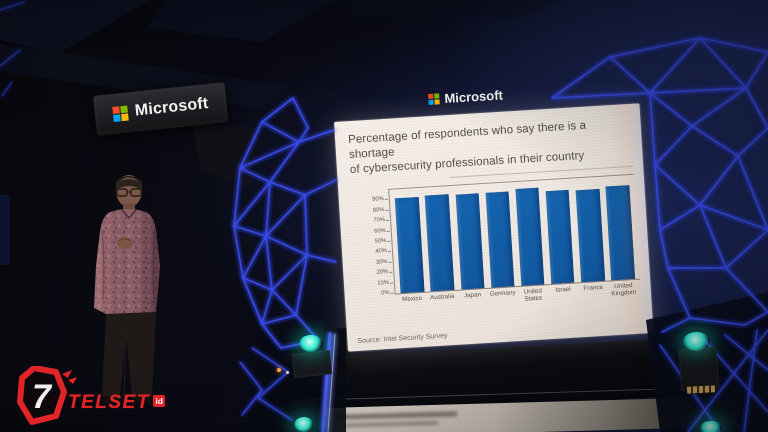 This screenshot has width=768, height=432. I want to click on telset-wordmark: TELSET, so click(109, 402).